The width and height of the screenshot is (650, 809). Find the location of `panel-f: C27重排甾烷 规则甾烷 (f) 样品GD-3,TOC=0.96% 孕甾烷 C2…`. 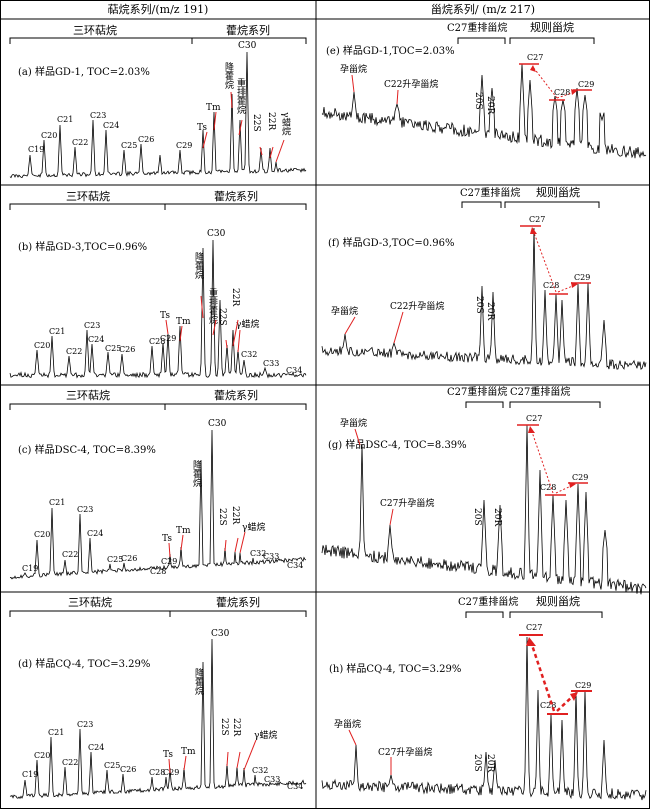

panel-f: C27重排甾烷 规则甾烷 (f) 样品GD-3,TOC=0.96% 孕甾烷 C2… is located at coordinates (484, 277).